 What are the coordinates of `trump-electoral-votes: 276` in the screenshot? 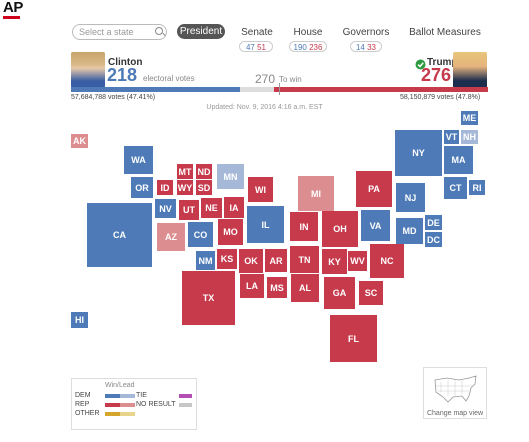 It's located at (436, 75).